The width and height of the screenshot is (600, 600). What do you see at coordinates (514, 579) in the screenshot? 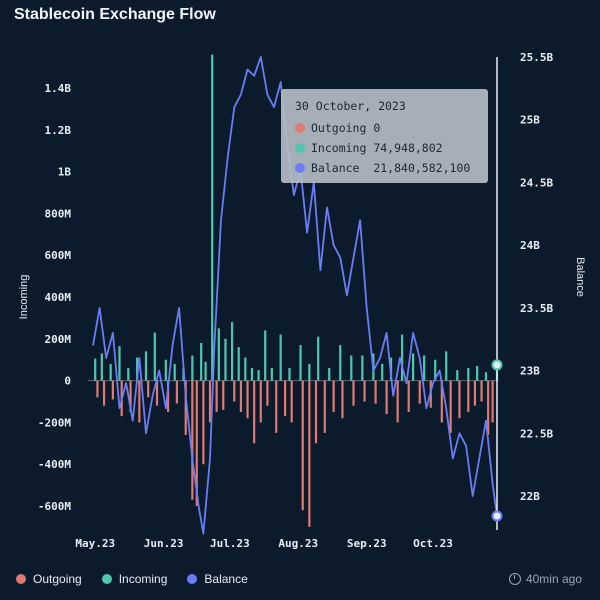
I see `clock-icon` at bounding box center [514, 579].